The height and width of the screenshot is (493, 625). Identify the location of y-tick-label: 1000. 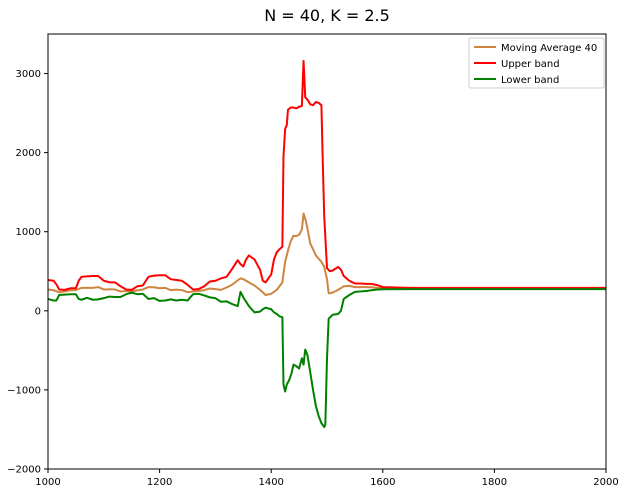
(28, 232).